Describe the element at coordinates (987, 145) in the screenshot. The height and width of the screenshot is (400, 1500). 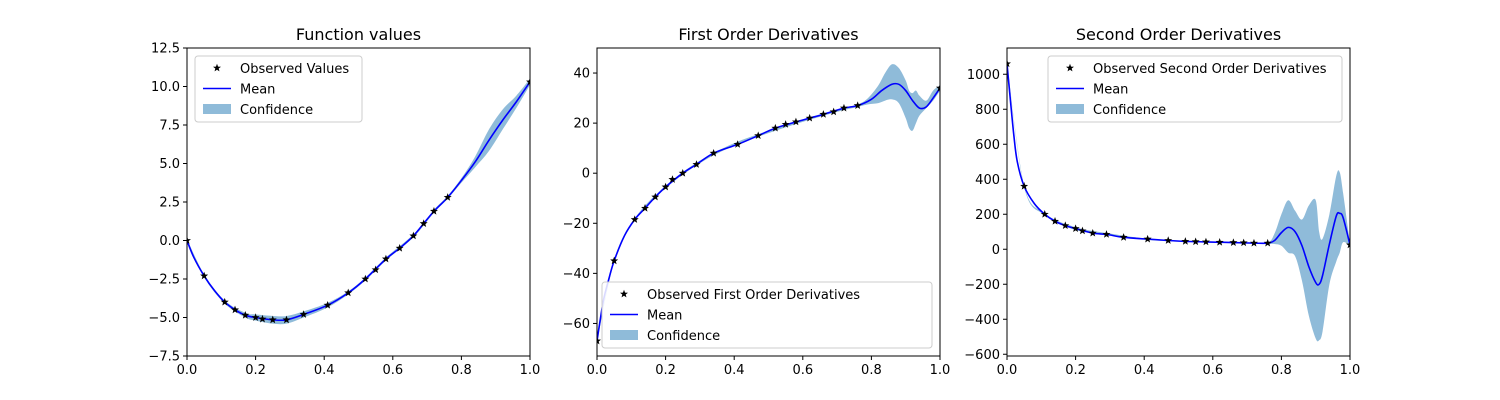
I see `y-tick-label: 600` at that location.